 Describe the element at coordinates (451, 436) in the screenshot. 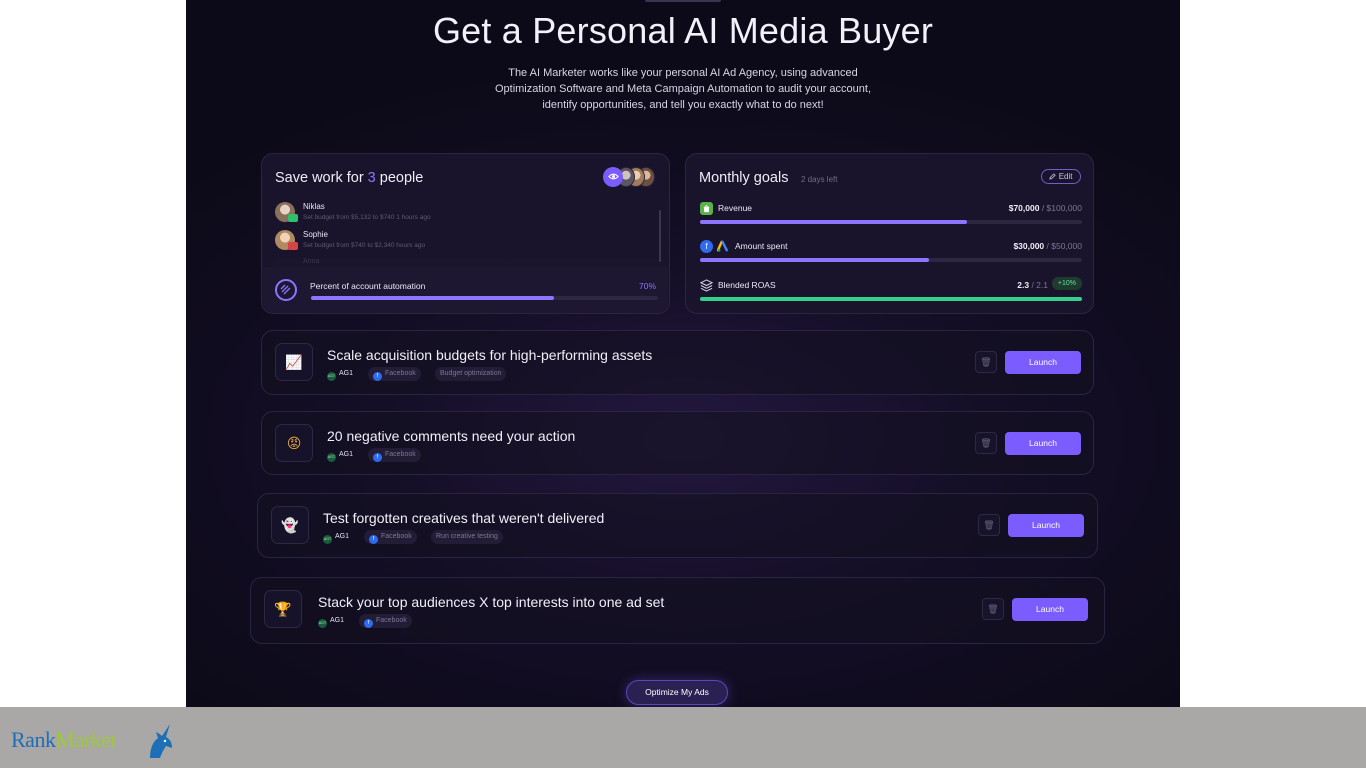

I see `task-title: 20 negative comments need your action` at that location.